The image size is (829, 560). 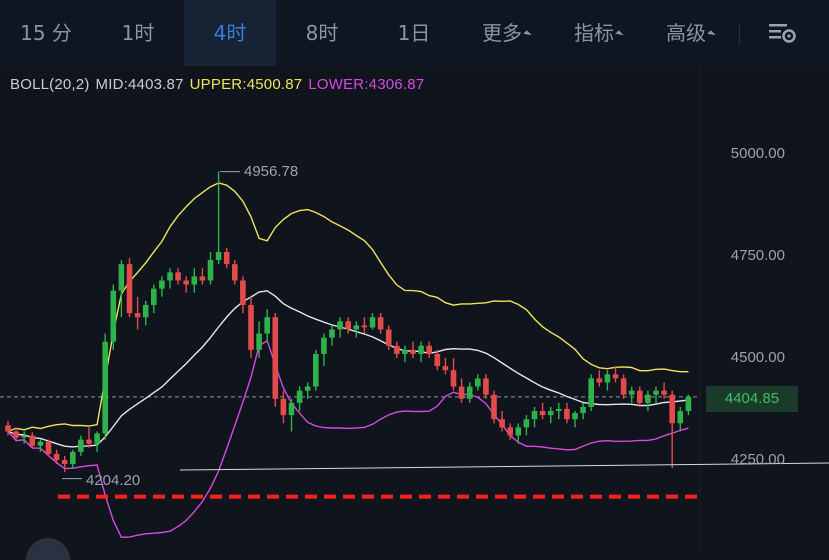 I want to click on tab-label: 更多, so click(x=502, y=33).